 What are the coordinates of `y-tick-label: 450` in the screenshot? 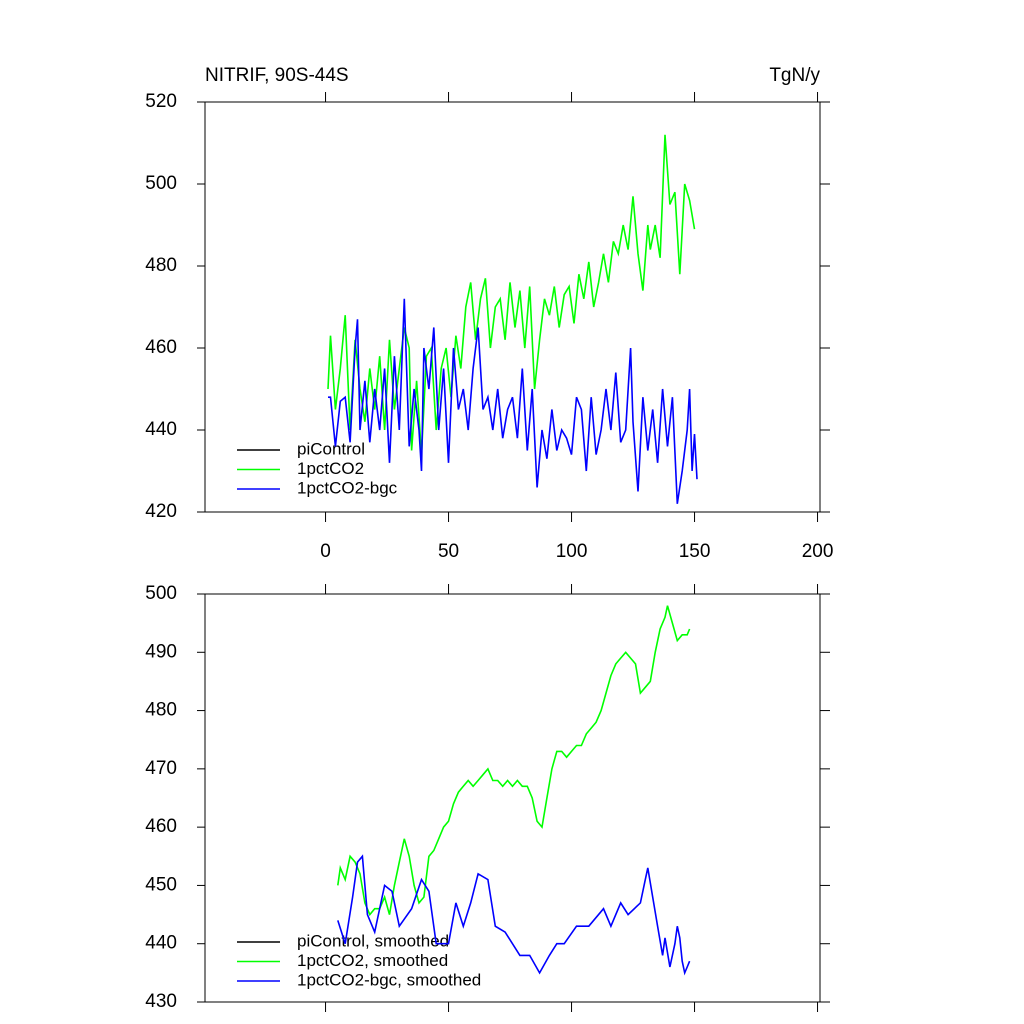 It's located at (161, 884).